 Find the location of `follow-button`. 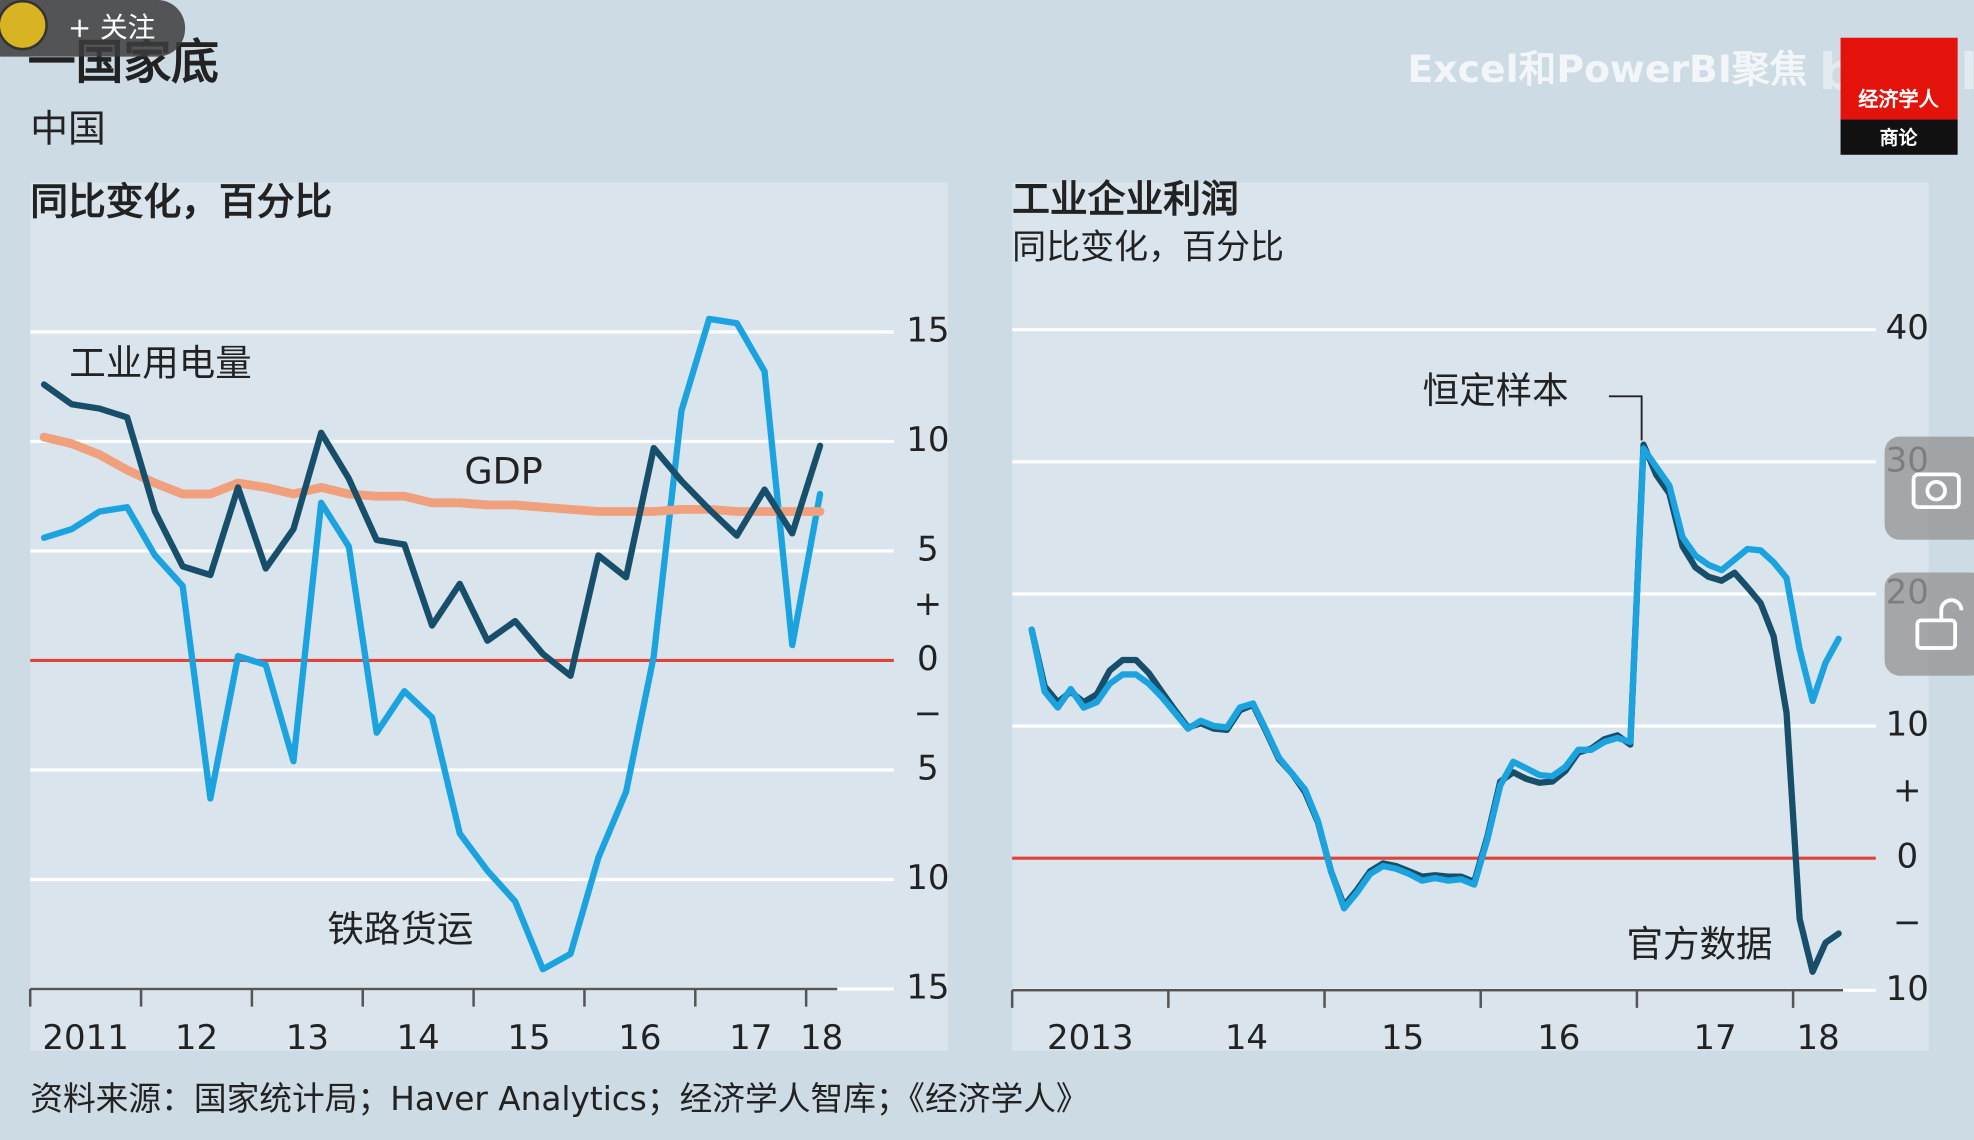

follow-button is located at coordinates (93, 28).